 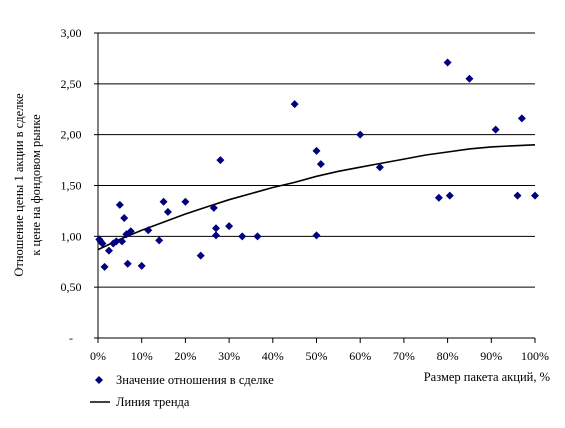 I want to click on x-tick-label: 40%, so click(x=273, y=356).